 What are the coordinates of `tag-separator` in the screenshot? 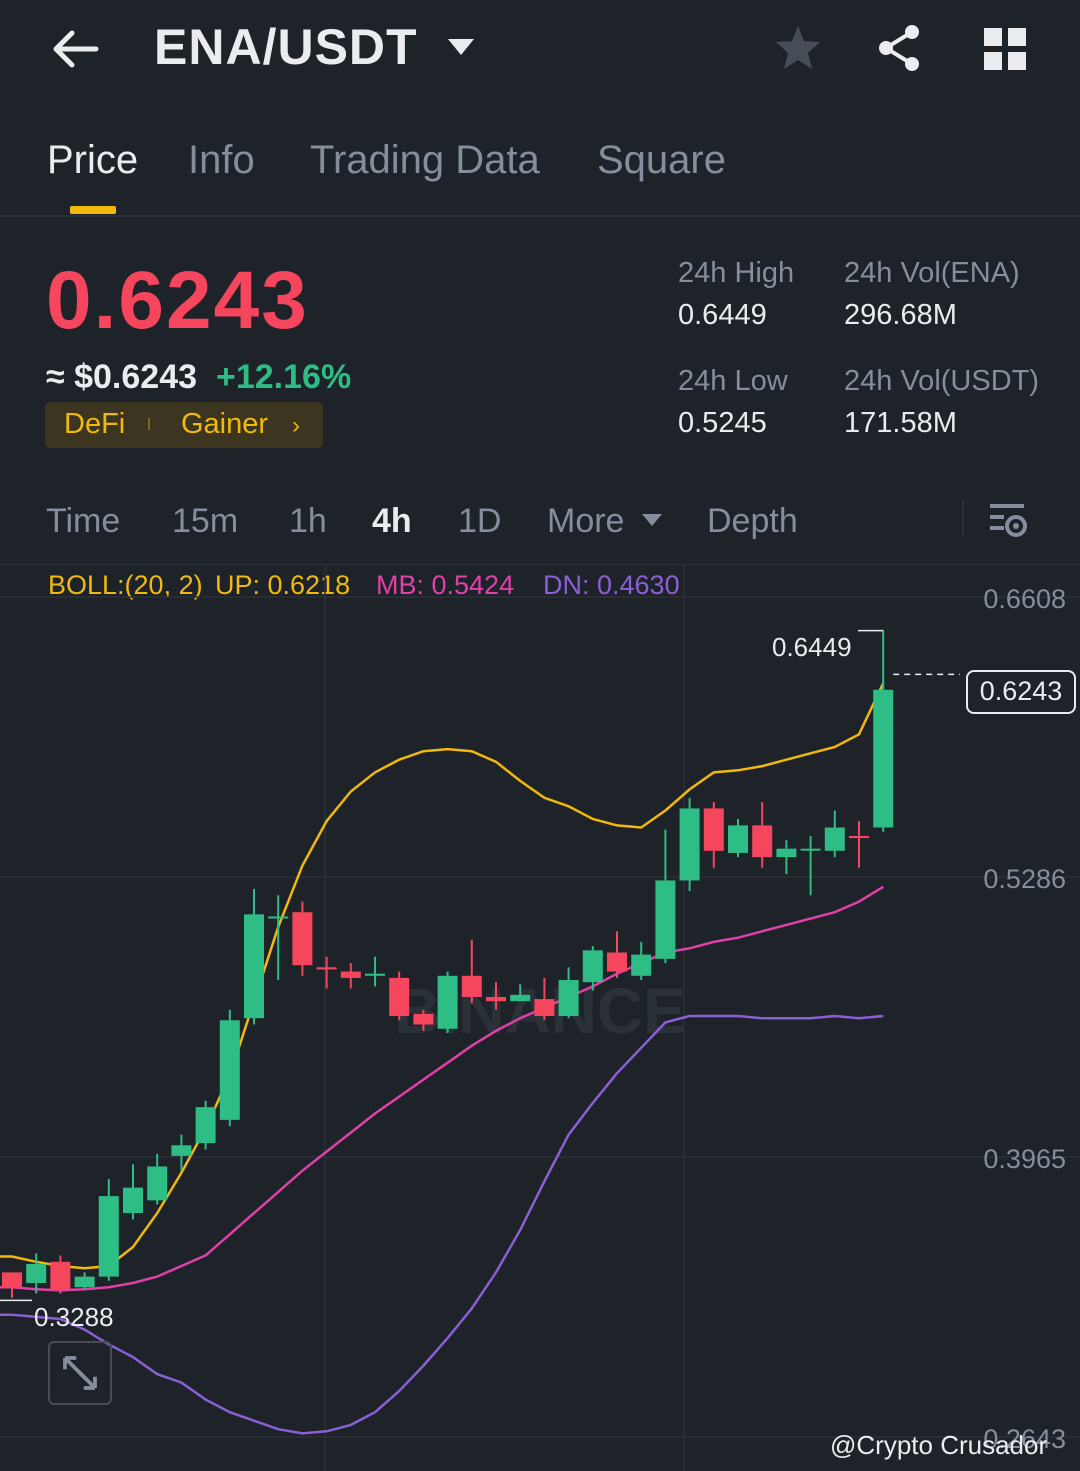 It's located at (149, 424).